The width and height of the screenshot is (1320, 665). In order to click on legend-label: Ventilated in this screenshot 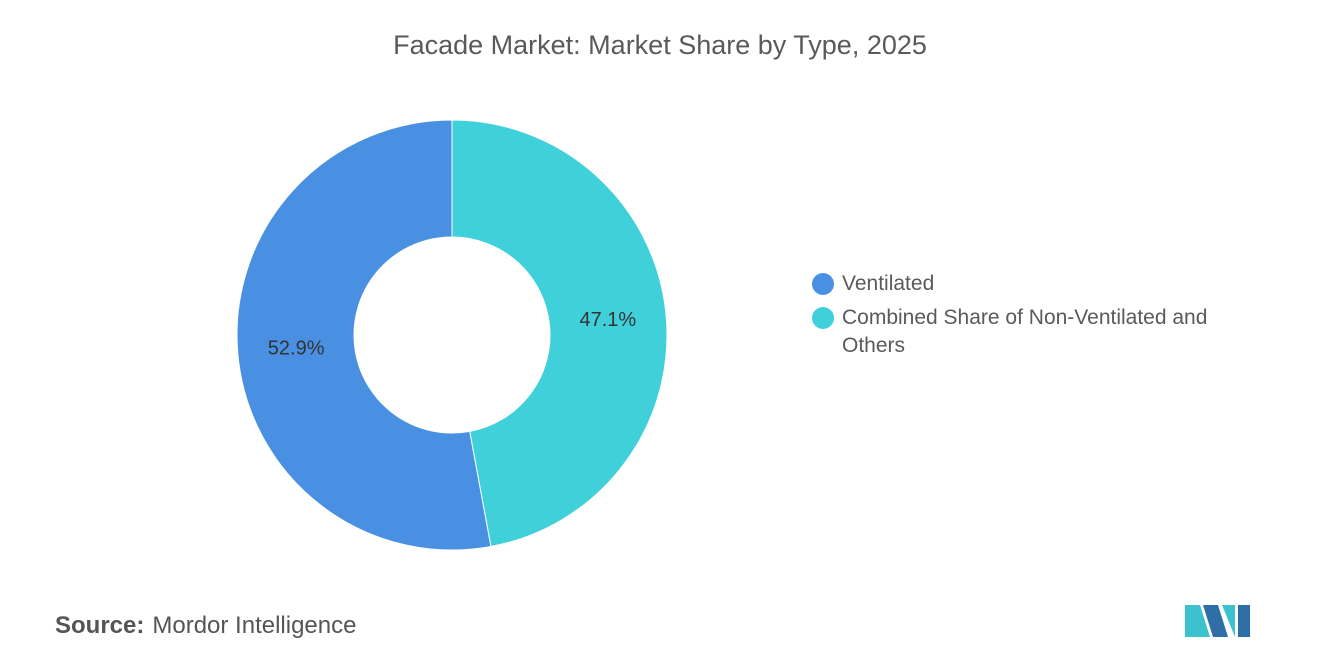, I will do `click(888, 283)`.